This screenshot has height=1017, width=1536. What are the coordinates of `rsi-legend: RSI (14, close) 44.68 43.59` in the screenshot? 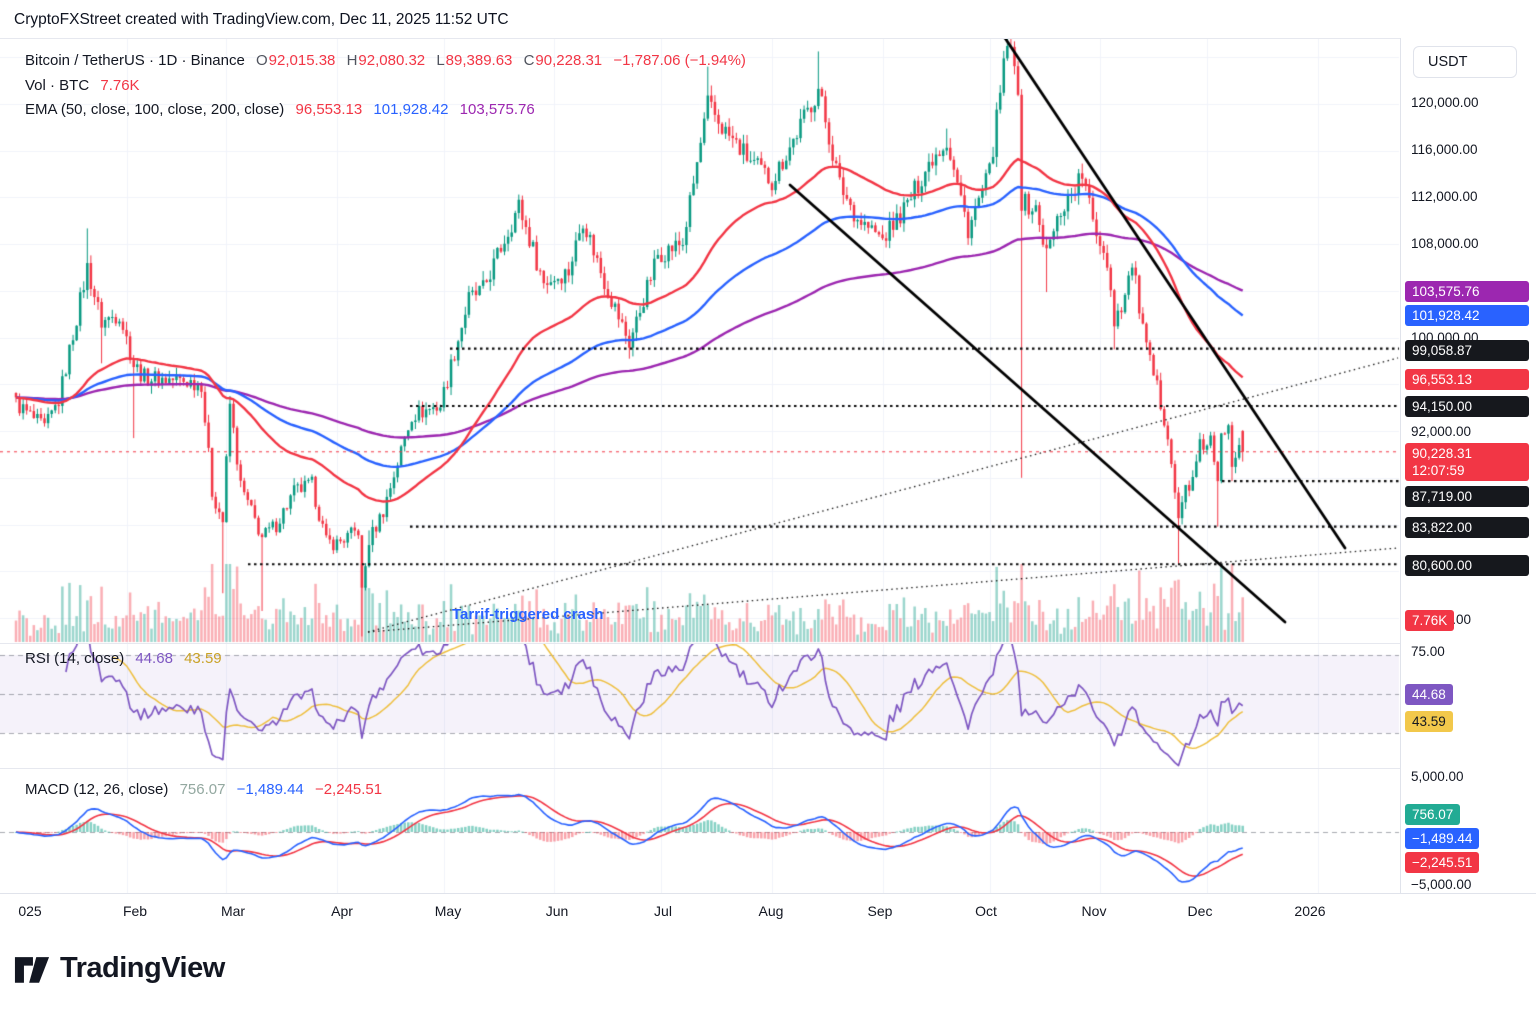 It's located at (127, 658).